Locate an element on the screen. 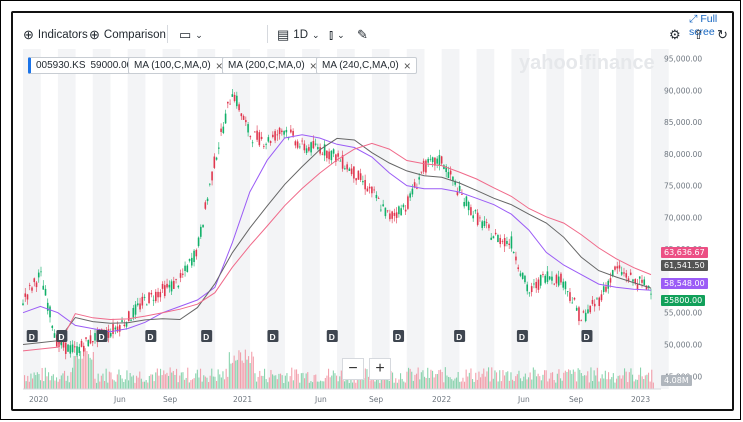 This screenshot has width=743, height=422. interval-button: ▤ 1D ⌄ is located at coordinates (298, 35).